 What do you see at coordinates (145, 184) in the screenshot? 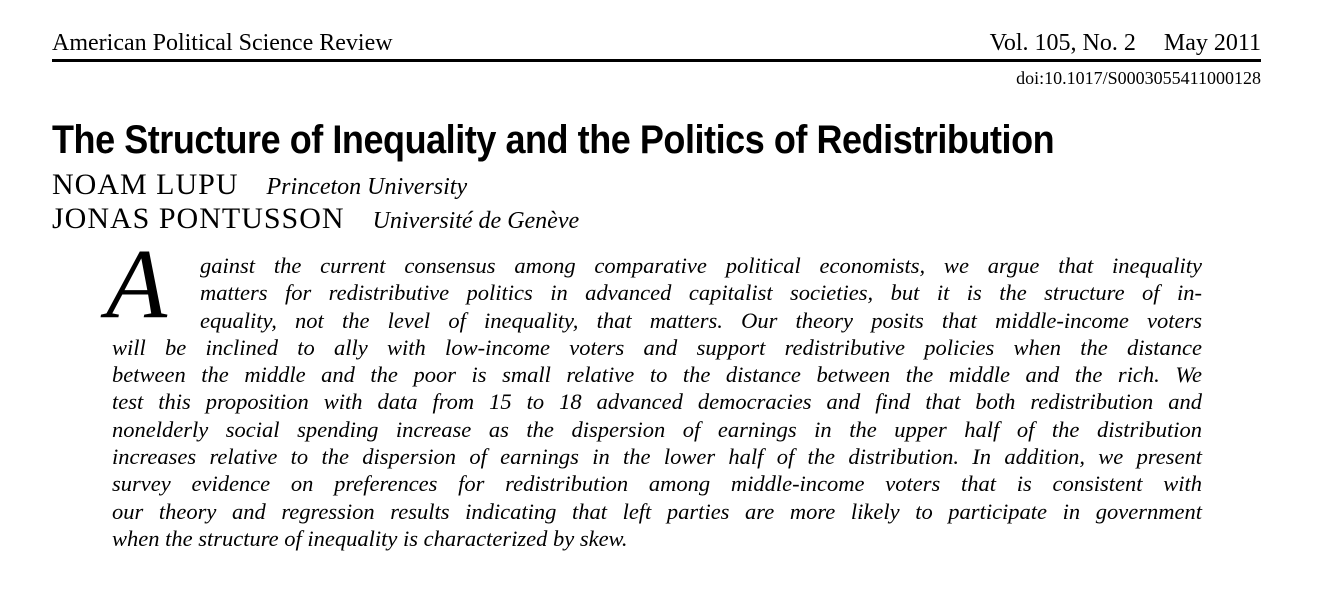
I see `author-name: NOAM LUPU` at bounding box center [145, 184].